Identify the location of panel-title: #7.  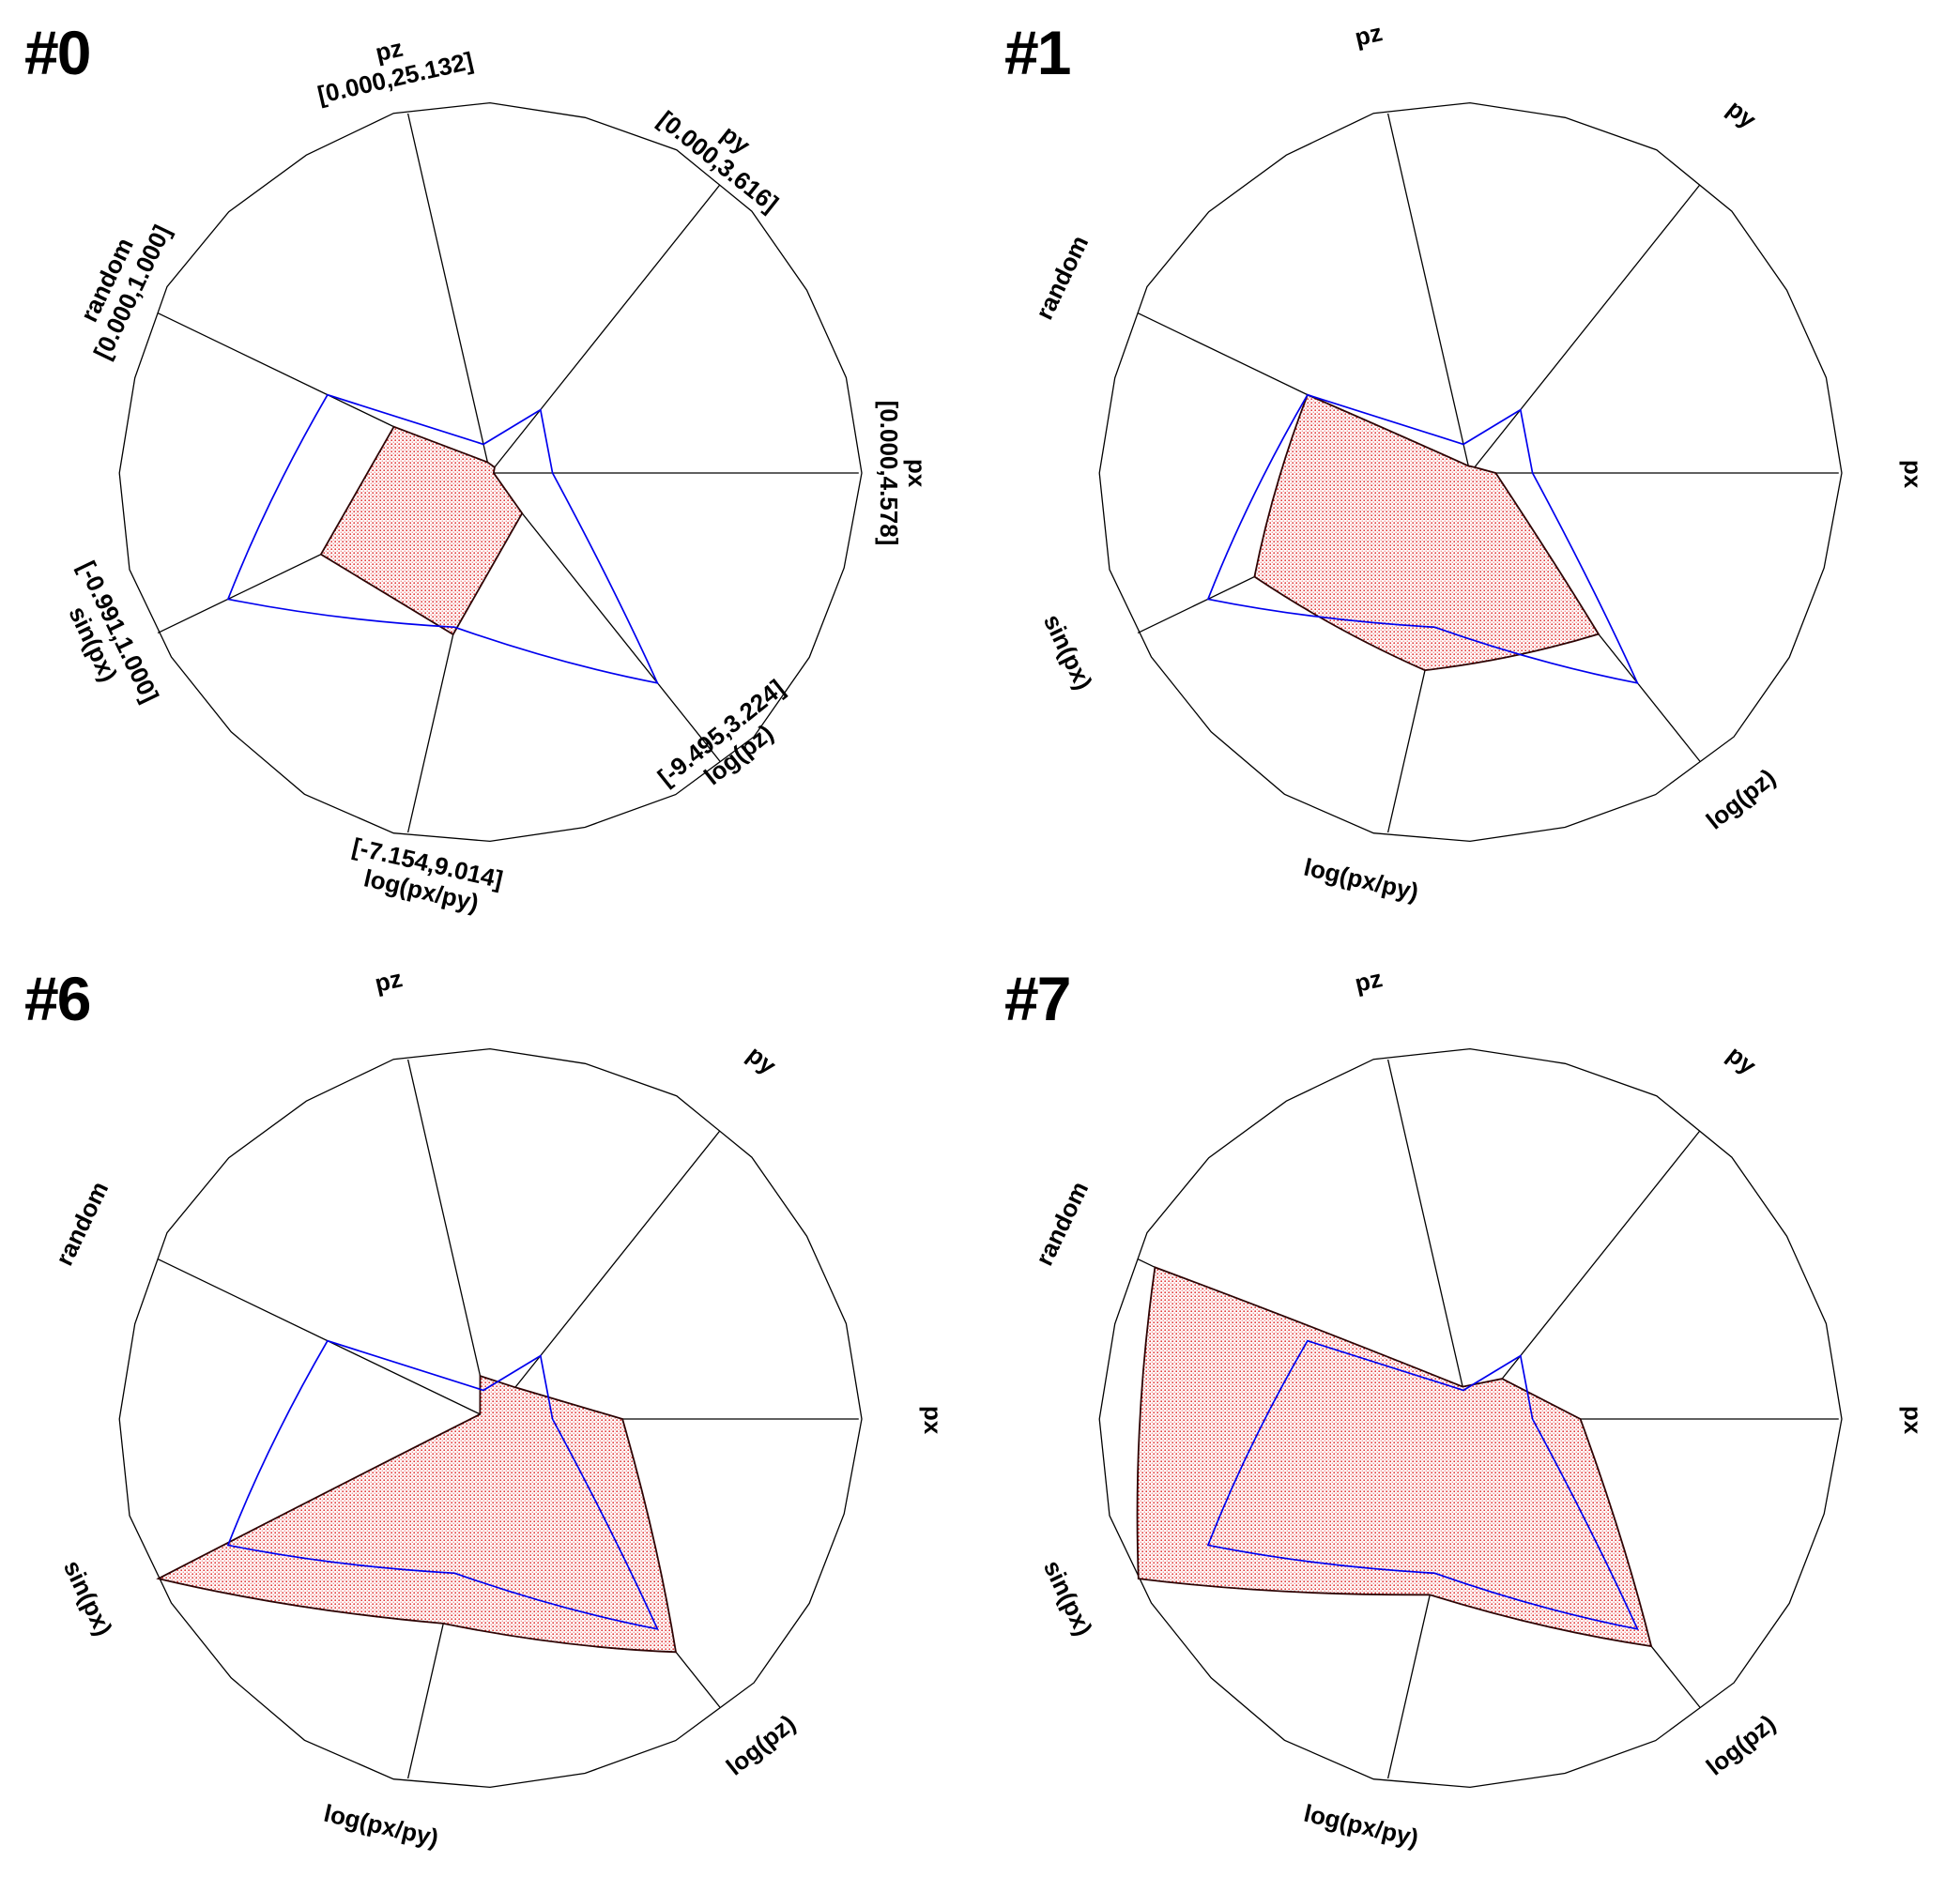
(1037, 999).